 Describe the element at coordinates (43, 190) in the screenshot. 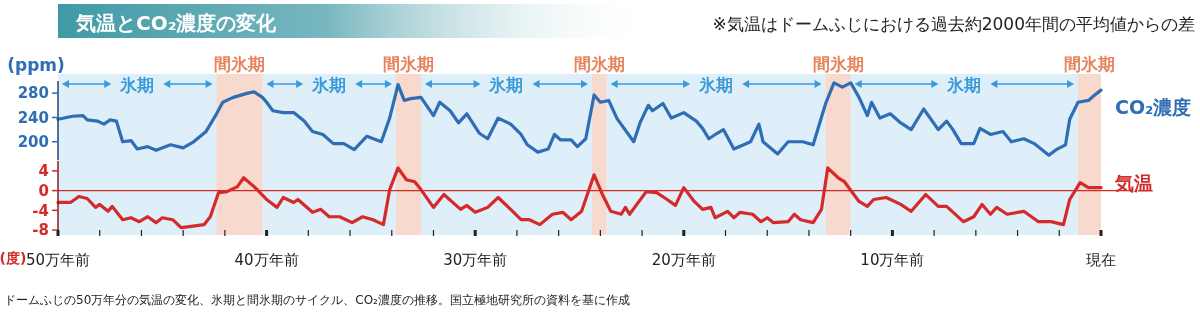

I see `y-tick-label: 0` at that location.